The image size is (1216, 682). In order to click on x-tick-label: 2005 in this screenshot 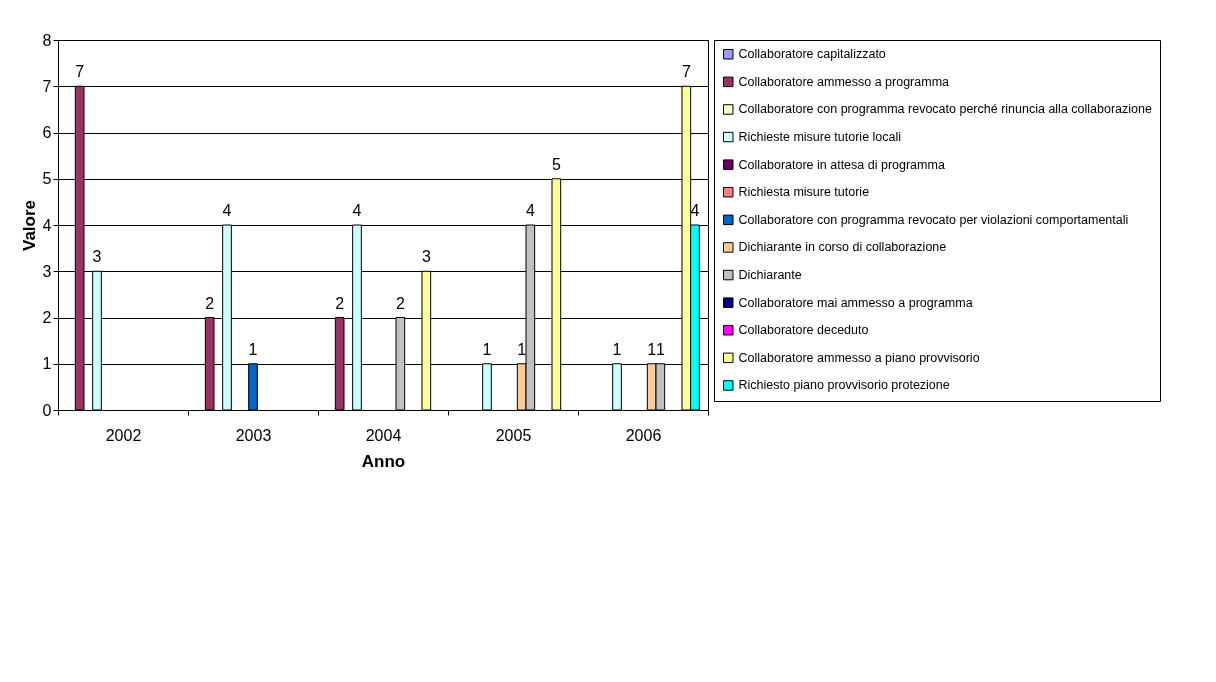, I will do `click(513, 435)`.